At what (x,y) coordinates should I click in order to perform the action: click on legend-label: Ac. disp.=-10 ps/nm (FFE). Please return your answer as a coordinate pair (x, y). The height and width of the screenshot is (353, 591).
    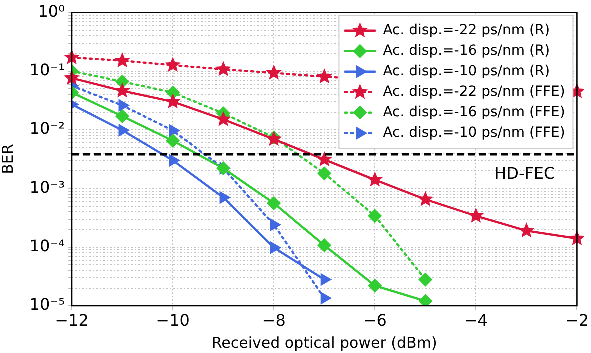
    Looking at the image, I should click on (474, 132).